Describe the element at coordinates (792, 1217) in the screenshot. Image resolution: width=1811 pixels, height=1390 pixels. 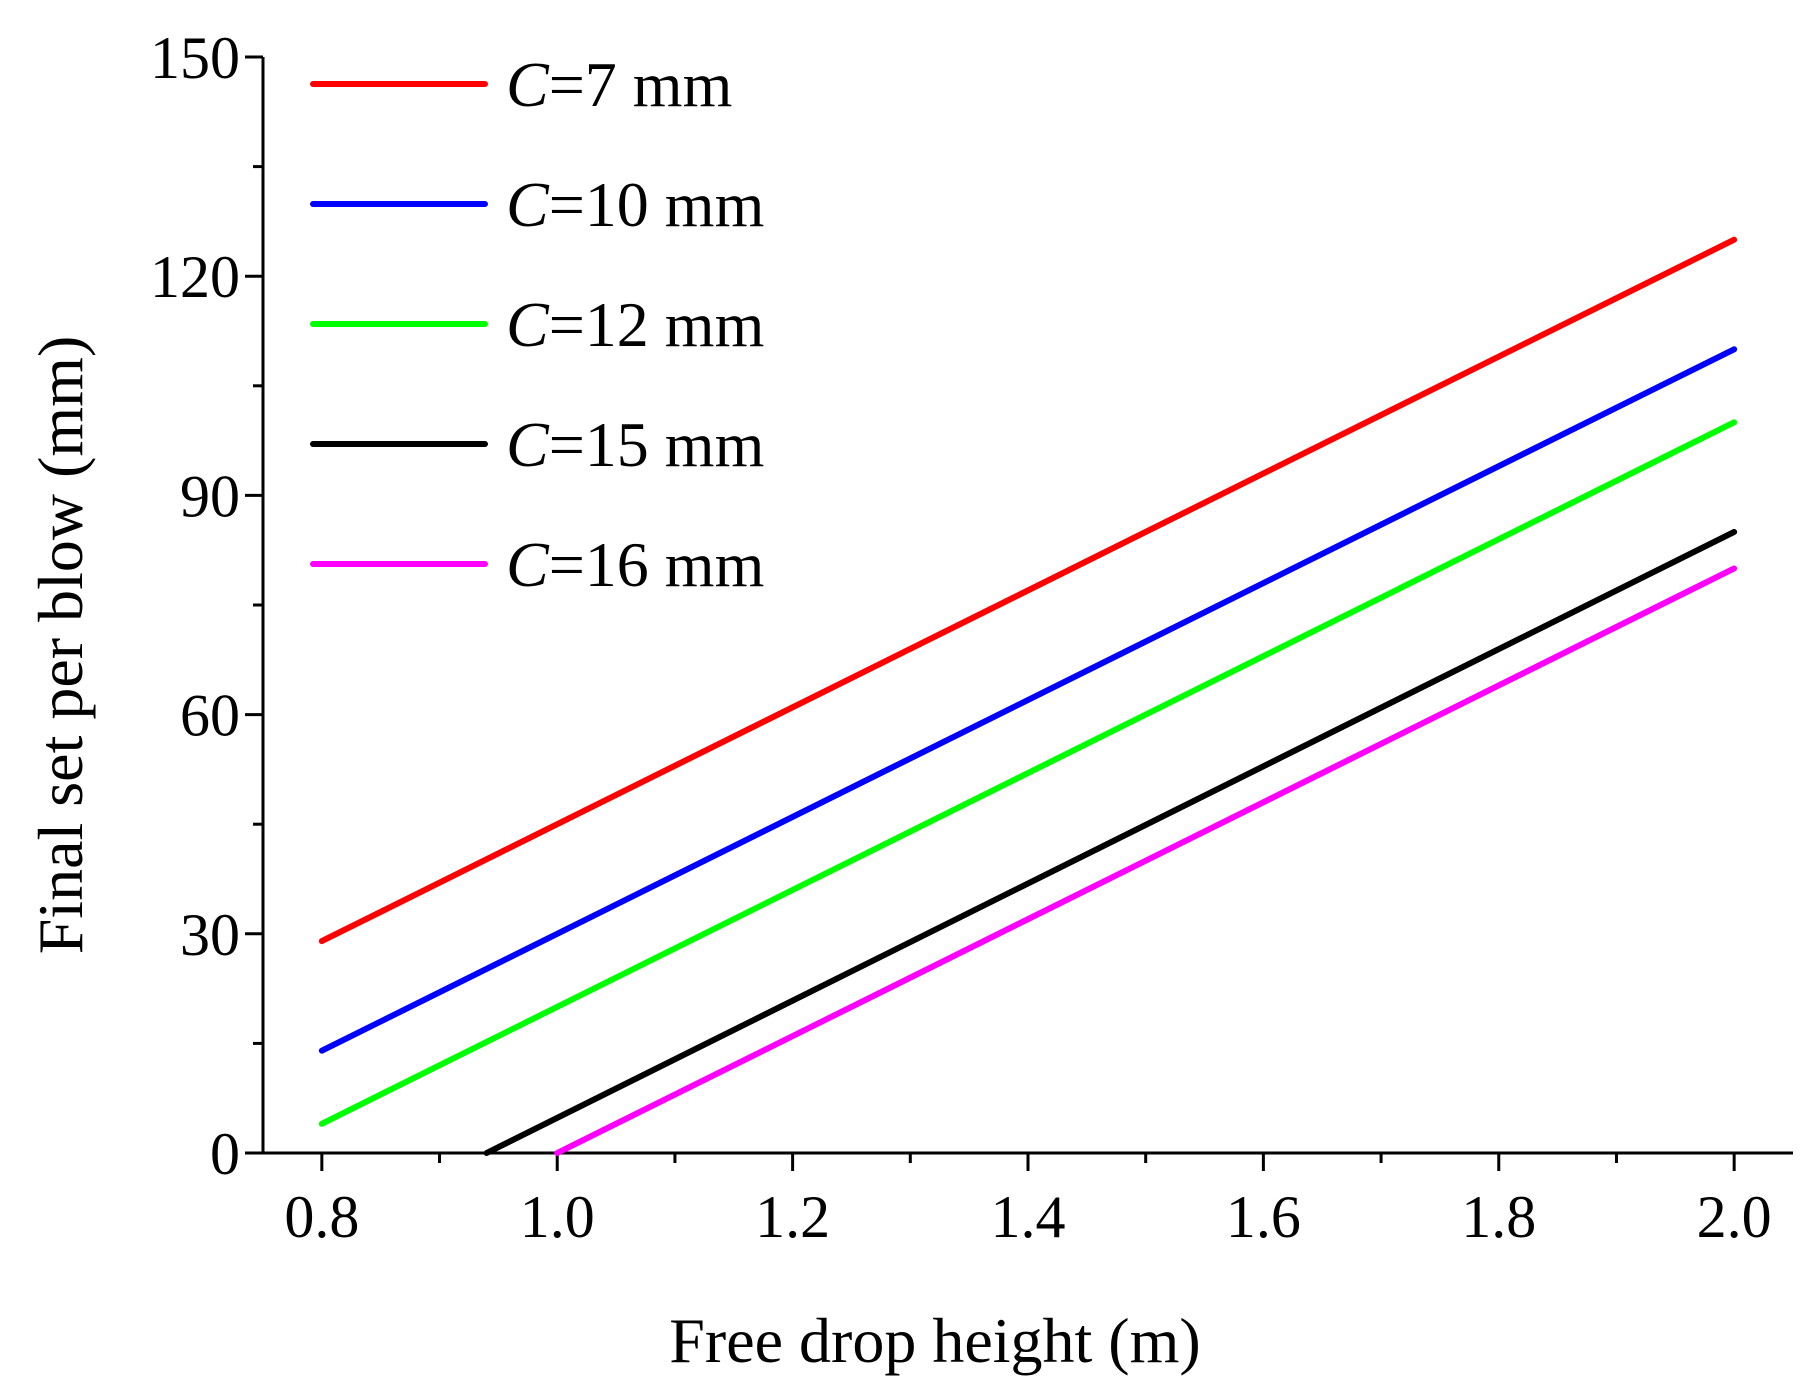
I see `x-tick-label: 1.2` at that location.